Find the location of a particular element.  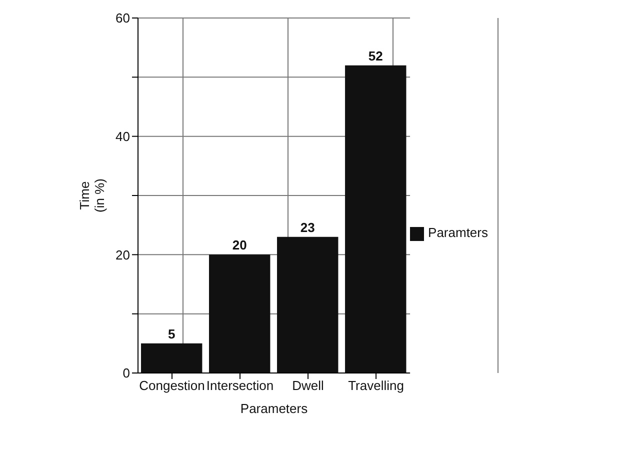

data-label: 20 is located at coordinates (239, 245).